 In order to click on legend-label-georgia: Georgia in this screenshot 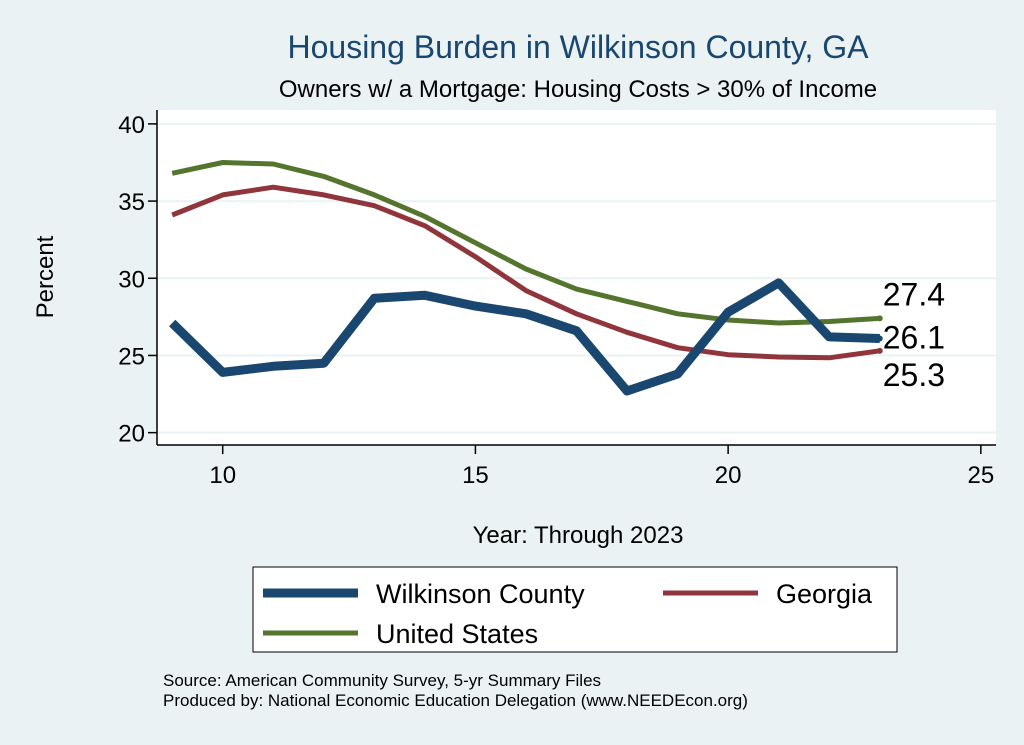, I will do `click(824, 594)`.